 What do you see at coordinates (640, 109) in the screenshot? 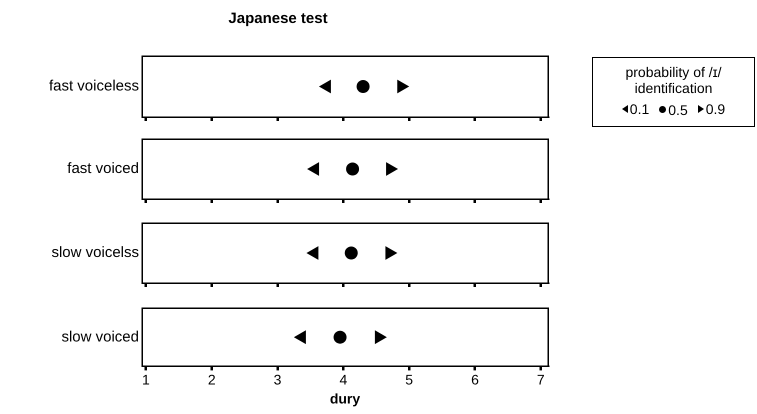
I see `legend-label: 0.1` at bounding box center [640, 109].